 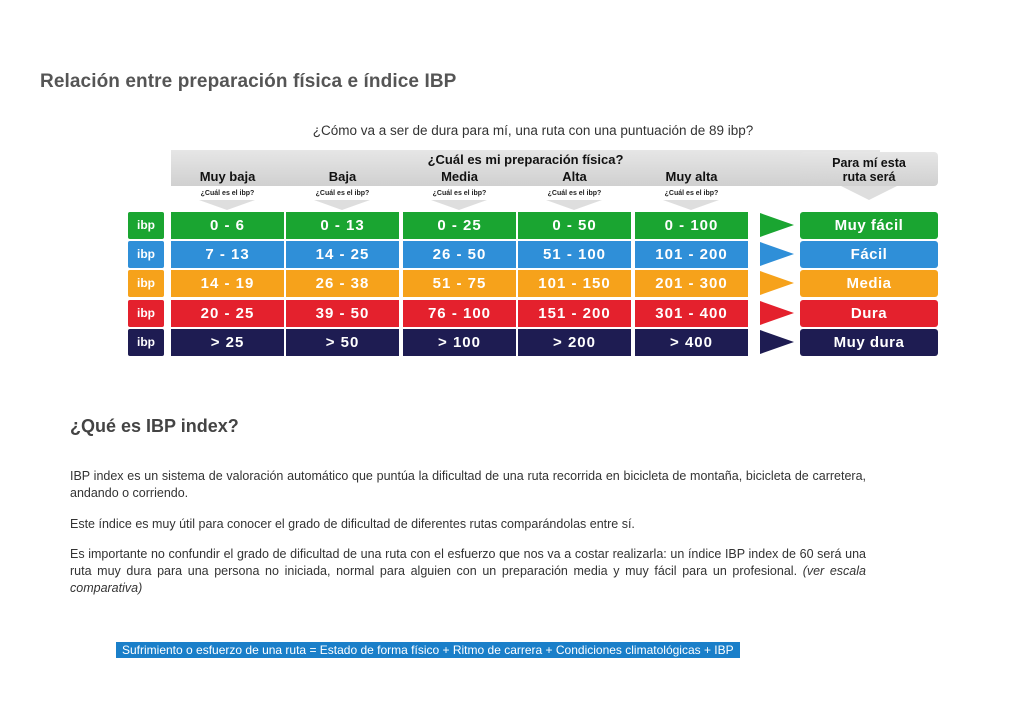 What do you see at coordinates (869, 163) in the screenshot?
I see `result-header-line1: Para mí esta` at bounding box center [869, 163].